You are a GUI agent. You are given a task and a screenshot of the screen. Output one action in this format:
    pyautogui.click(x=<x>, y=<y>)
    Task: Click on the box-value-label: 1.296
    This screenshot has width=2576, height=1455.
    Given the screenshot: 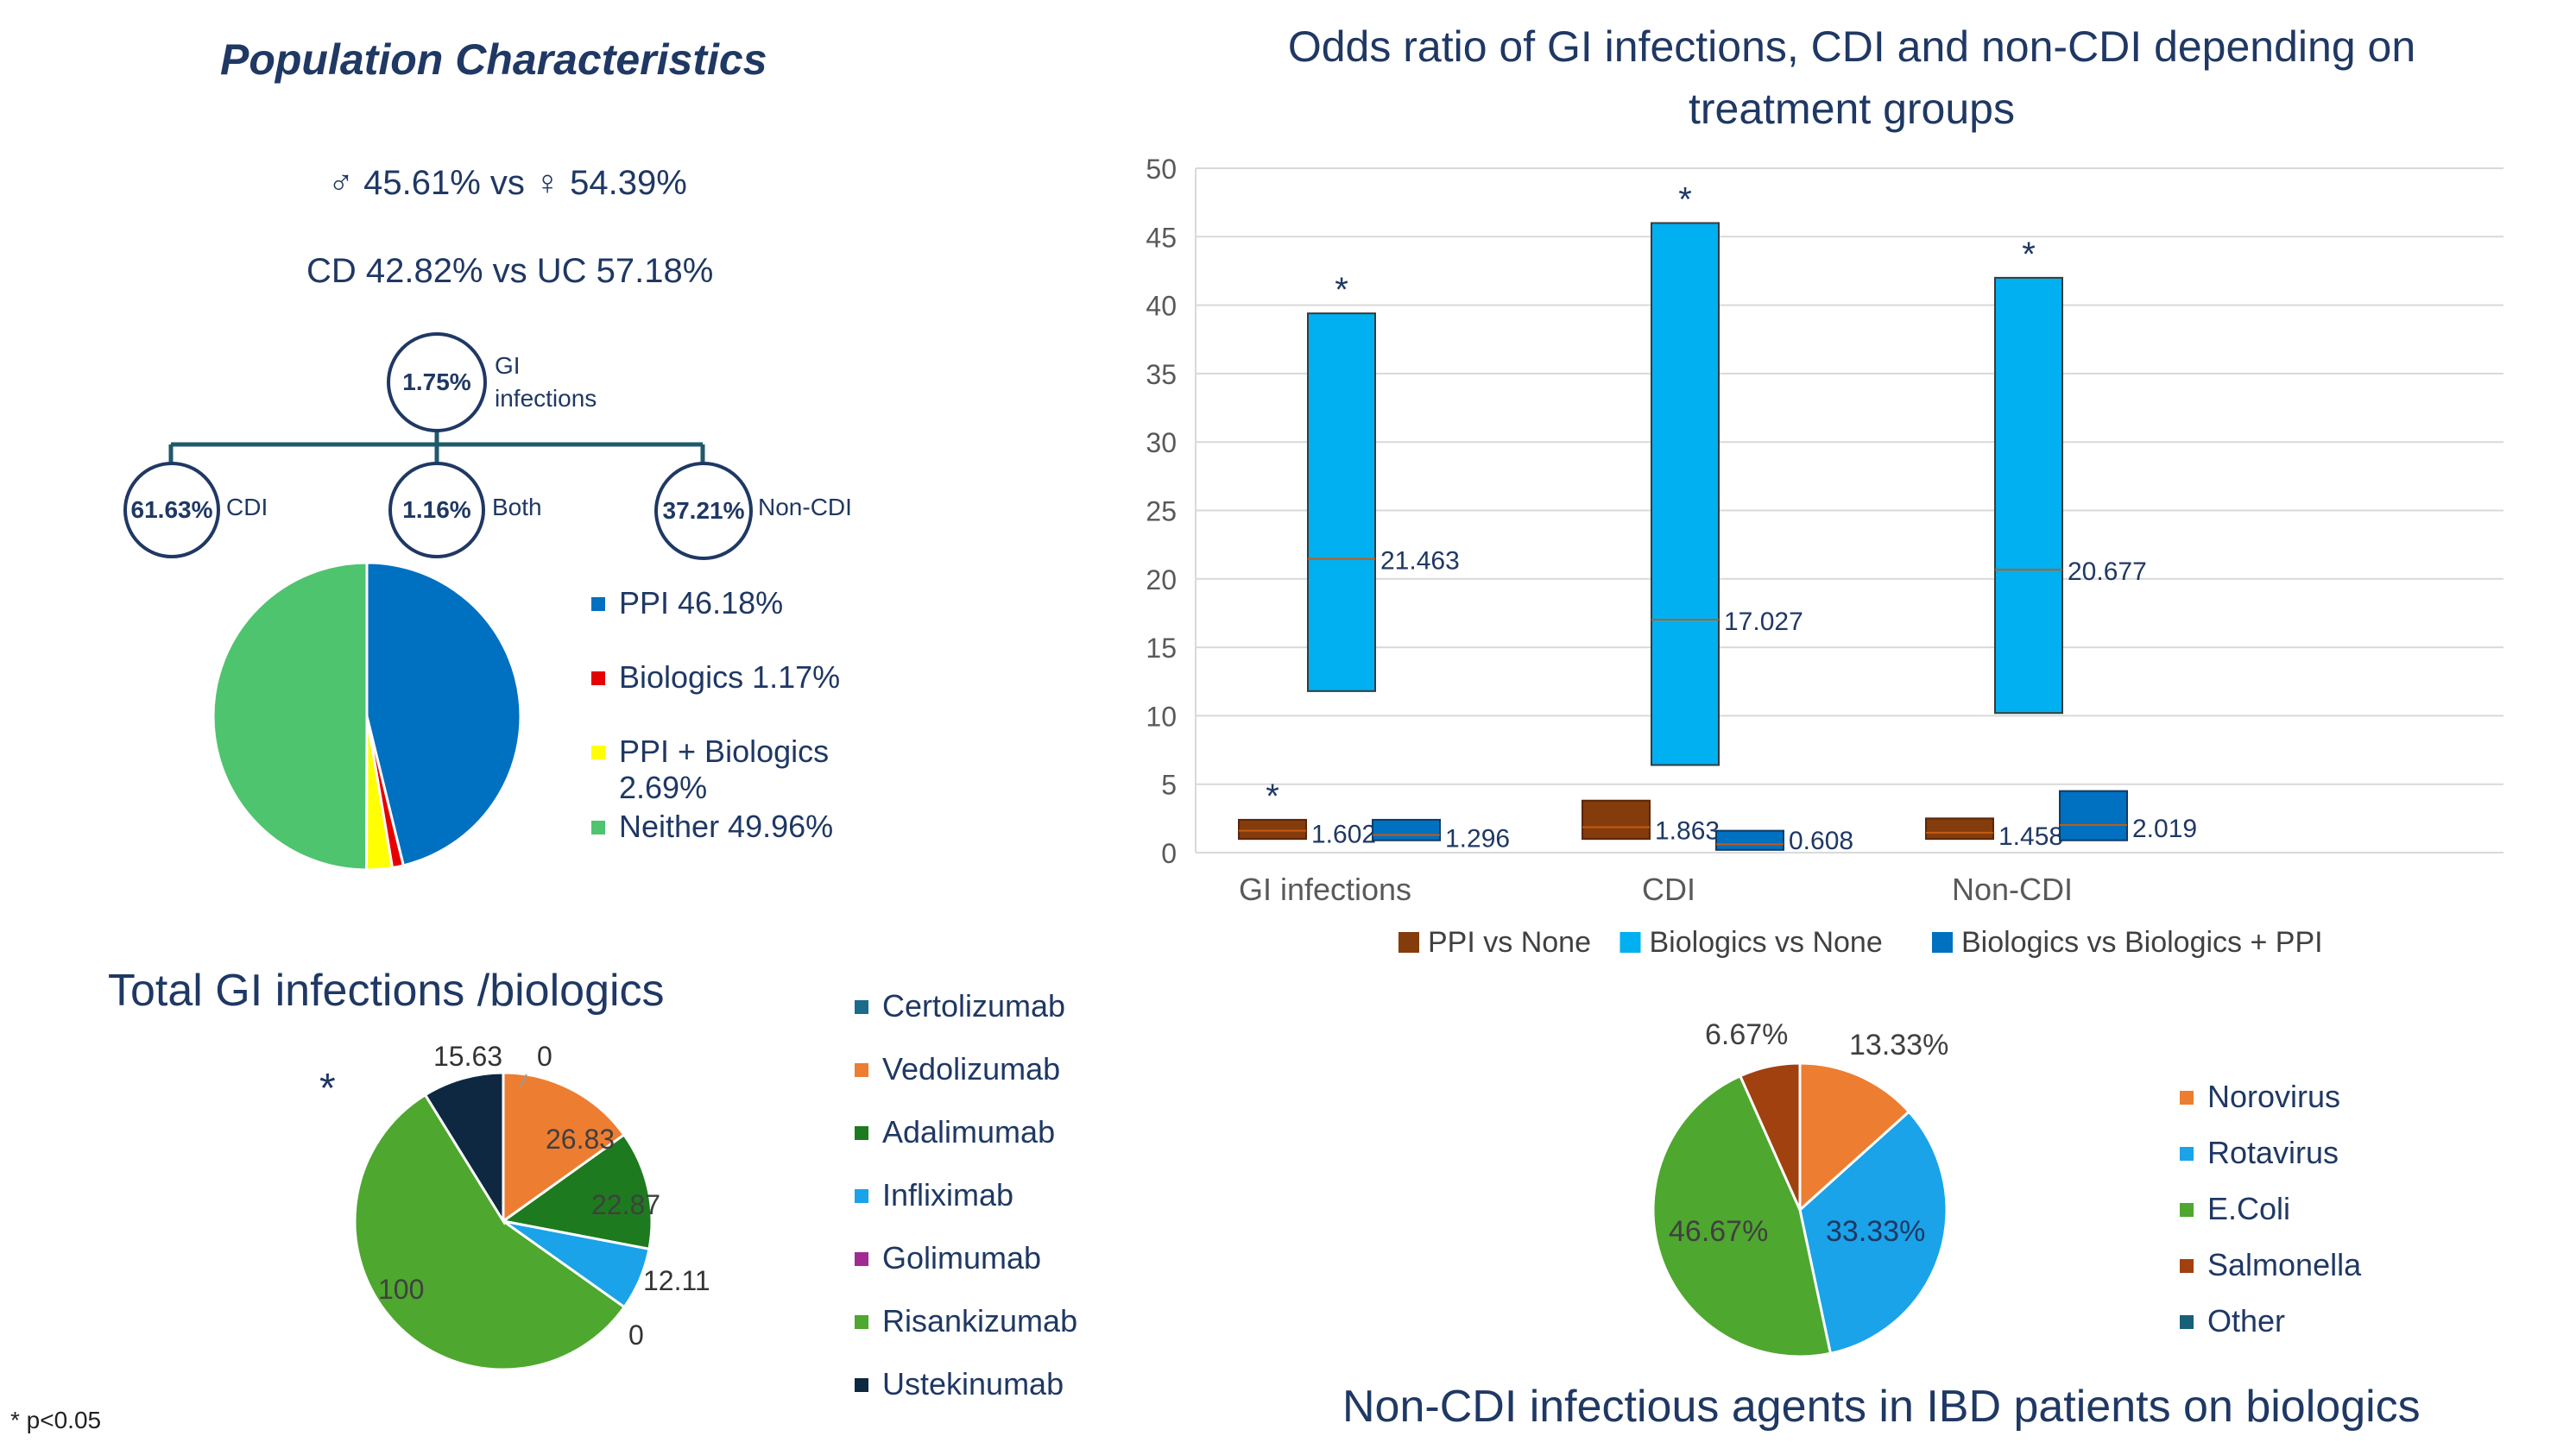 What is the action you would take?
    pyautogui.click(x=1477, y=839)
    